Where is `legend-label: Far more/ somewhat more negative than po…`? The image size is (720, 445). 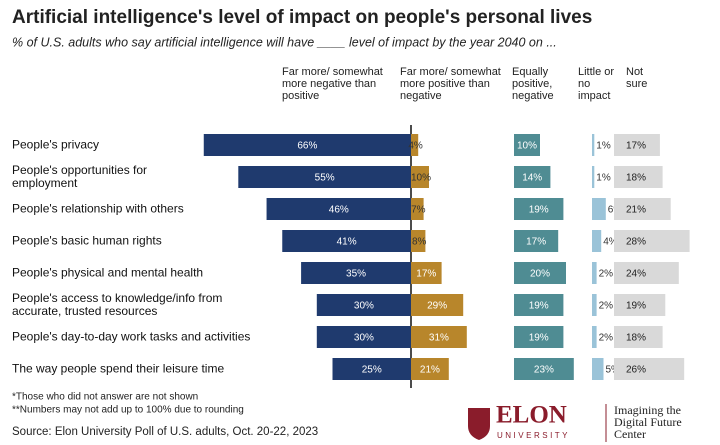 legend-label: Far more/ somewhat more negative than po… is located at coordinates (332, 84).